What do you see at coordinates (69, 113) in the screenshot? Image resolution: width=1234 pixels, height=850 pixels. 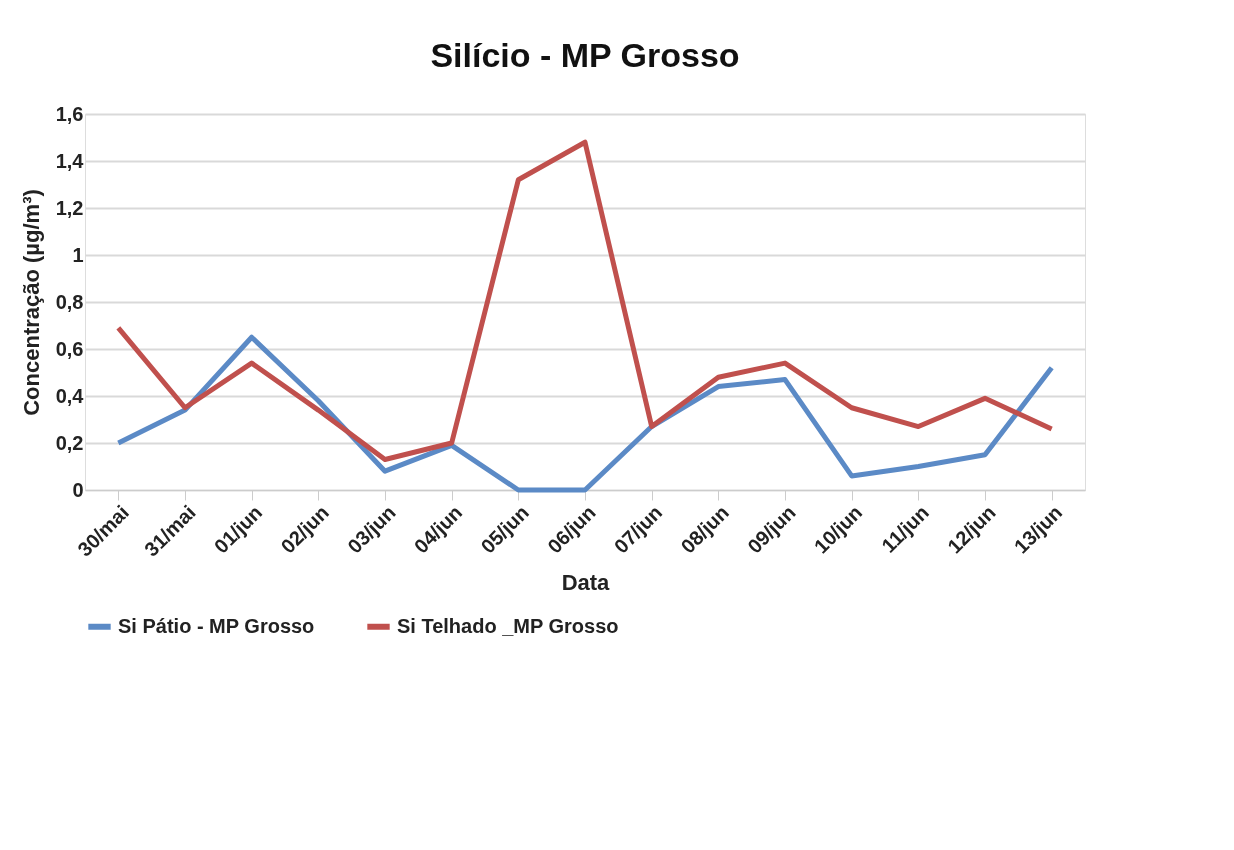 I see `y-tick-label: 1,6` at bounding box center [69, 113].